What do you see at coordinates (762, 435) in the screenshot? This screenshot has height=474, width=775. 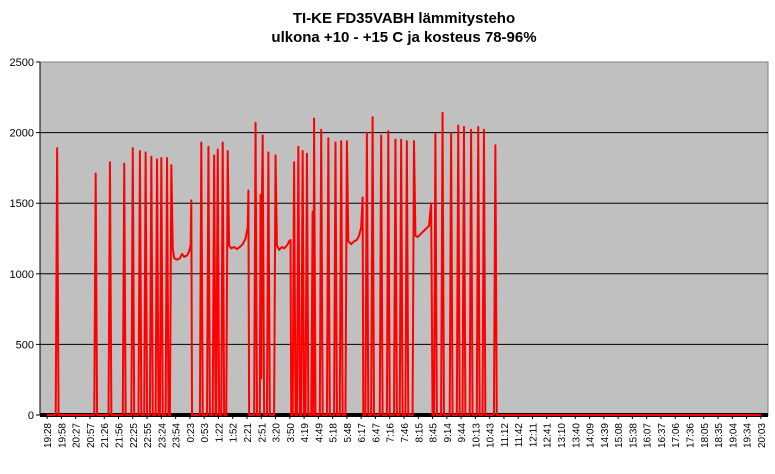 I see `x-tick-label: 20:03` at bounding box center [762, 435].